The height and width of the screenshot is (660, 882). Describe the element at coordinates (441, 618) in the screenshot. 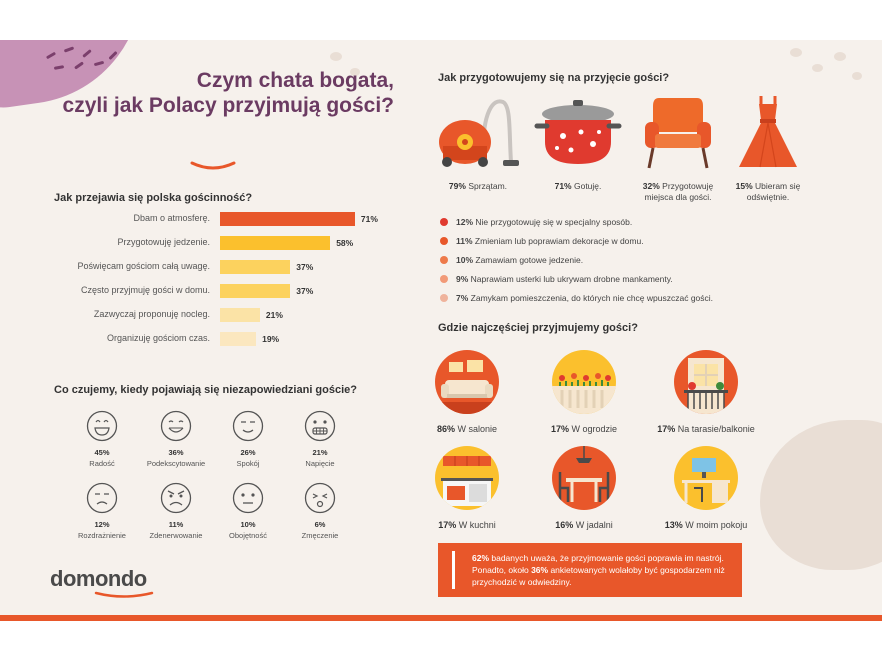

I see `bottom-accent-bar` at that location.